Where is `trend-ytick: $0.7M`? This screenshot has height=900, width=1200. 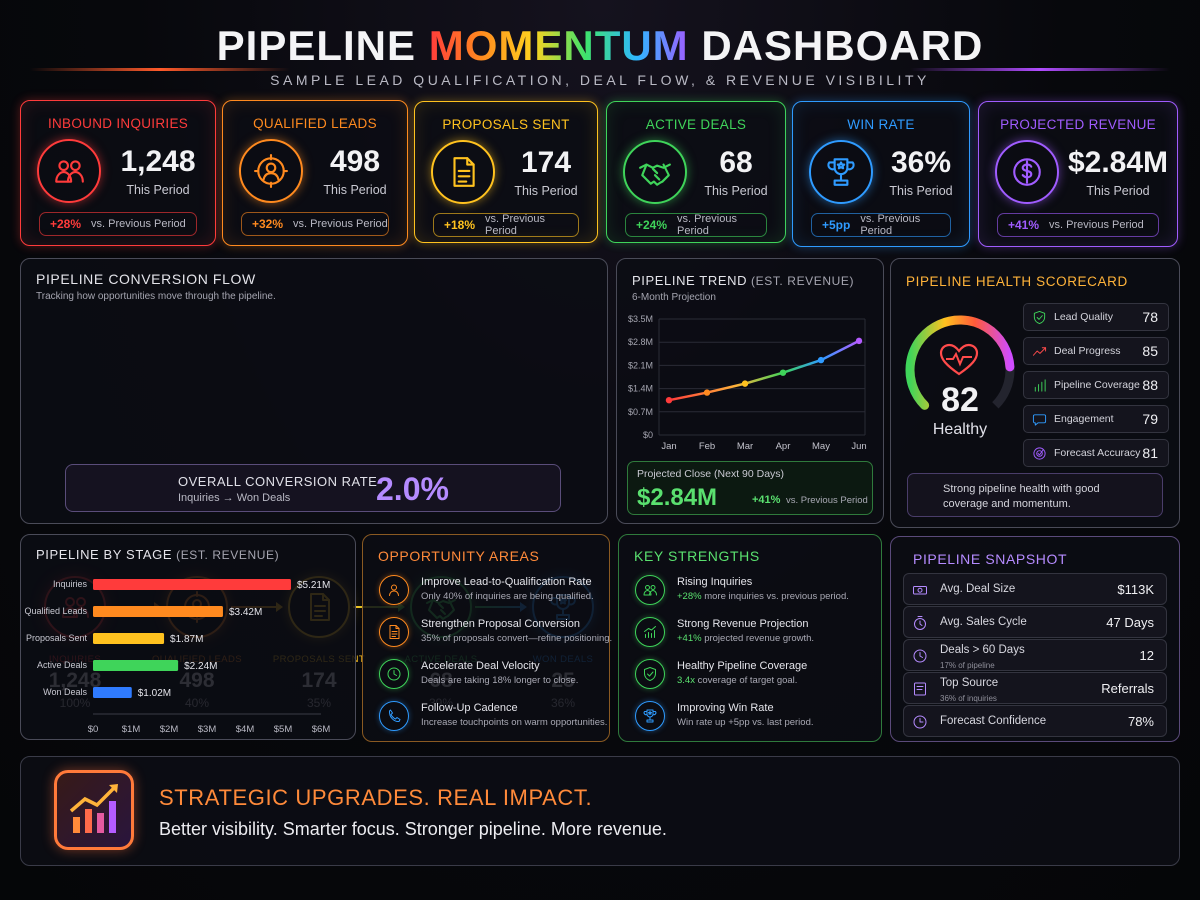 trend-ytick: $0.7M is located at coordinates (640, 412).